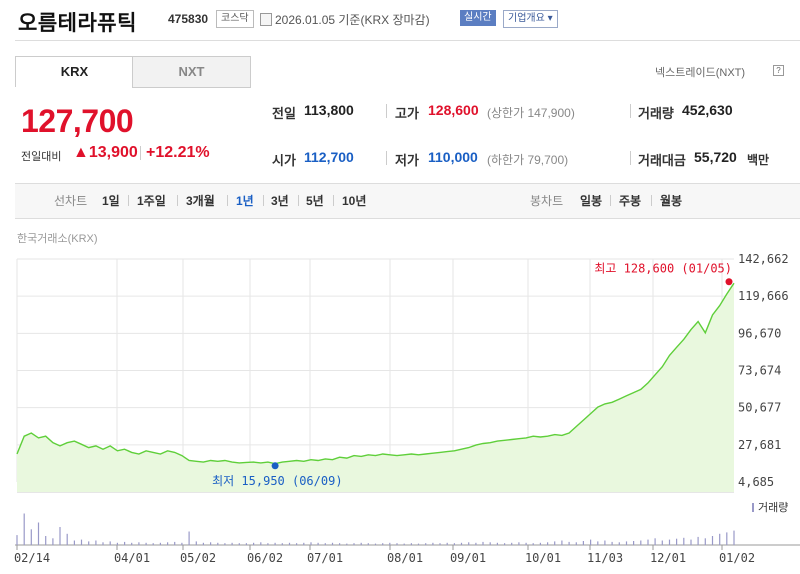  What do you see at coordinates (663, 269) in the screenshot?
I see `high-annotation: 최고 128,600 (01/05)` at bounding box center [663, 269].